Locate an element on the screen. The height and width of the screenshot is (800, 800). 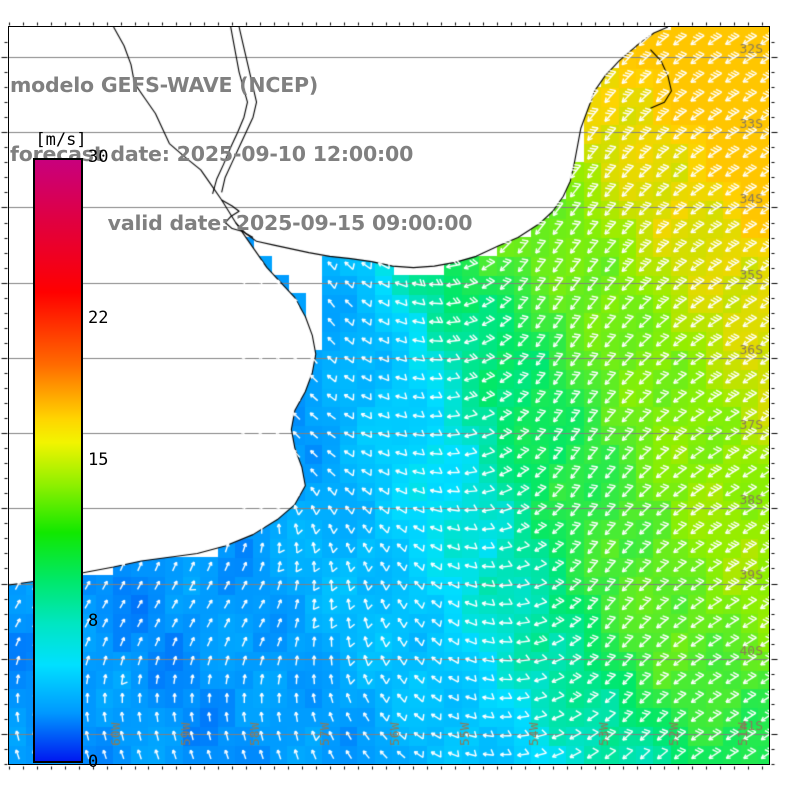
colorbar-tick-22: 22 is located at coordinates (98, 318).